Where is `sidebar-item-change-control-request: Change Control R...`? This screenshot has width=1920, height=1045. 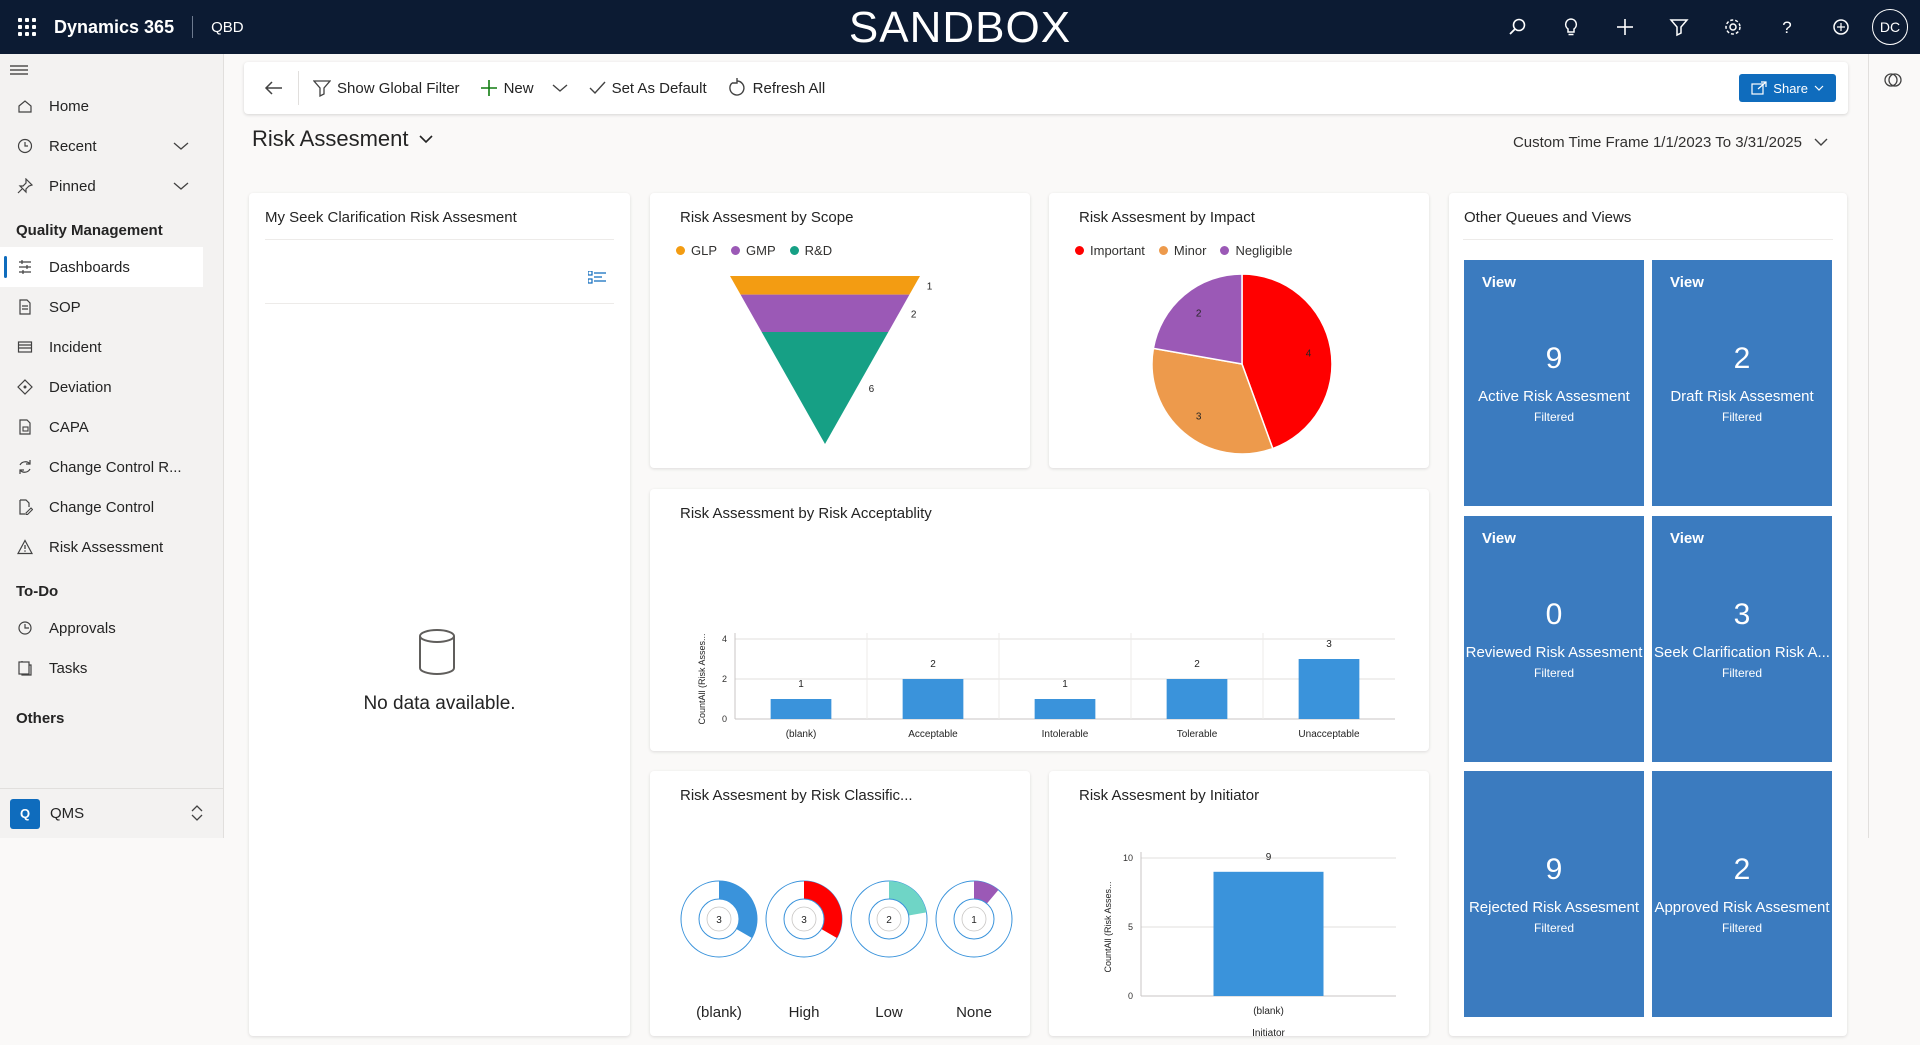 sidebar-item-change-control-request: Change Control R... is located at coordinates (111, 467).